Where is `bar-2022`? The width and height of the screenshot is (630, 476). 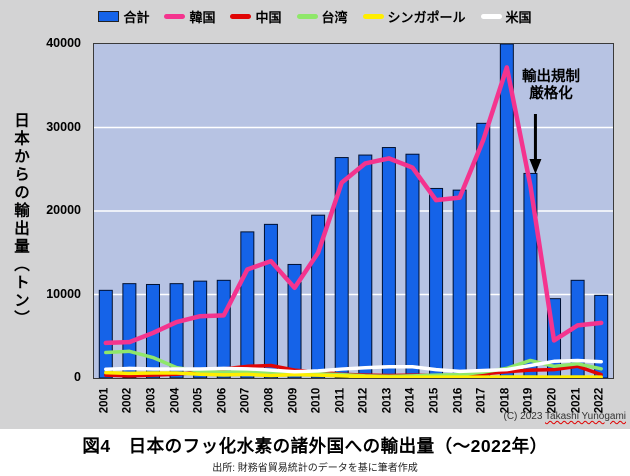 bar-2022 is located at coordinates (601, 336).